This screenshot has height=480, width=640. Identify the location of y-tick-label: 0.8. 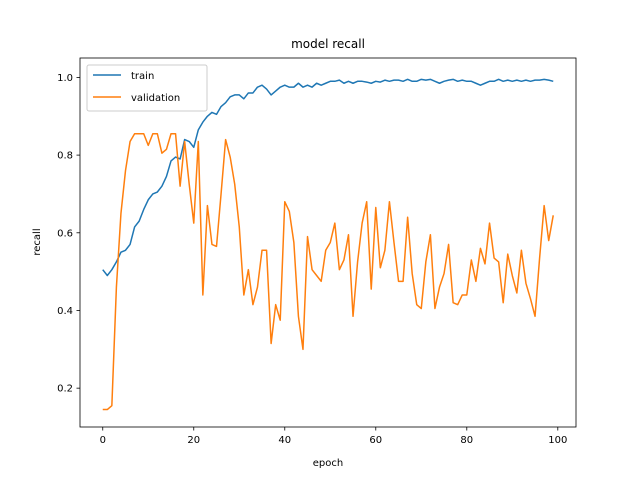
(65, 156).